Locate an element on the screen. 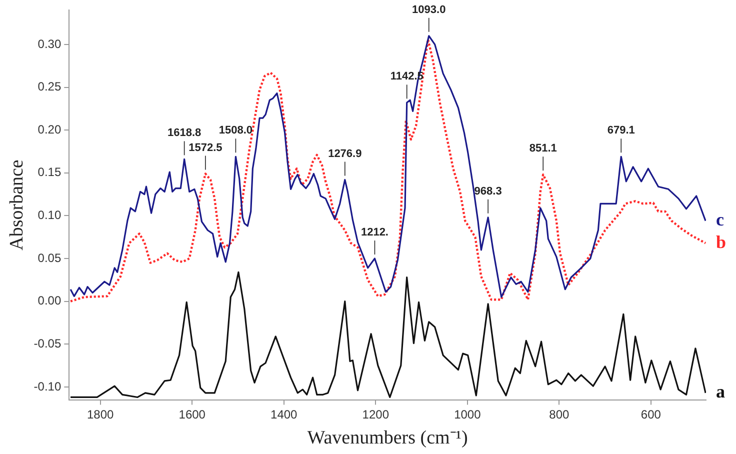  annotation: 1572.5 is located at coordinates (205, 148).